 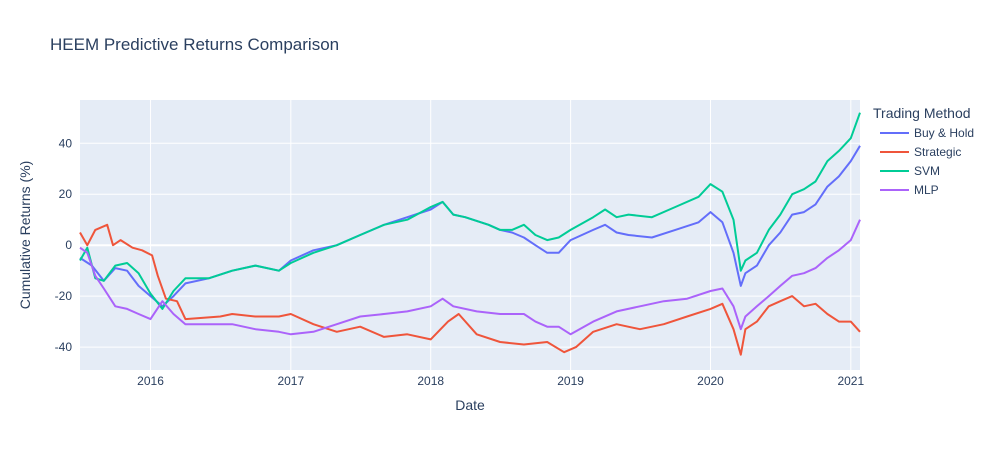 I want to click on x-tick-label: 2019, so click(x=570, y=381).